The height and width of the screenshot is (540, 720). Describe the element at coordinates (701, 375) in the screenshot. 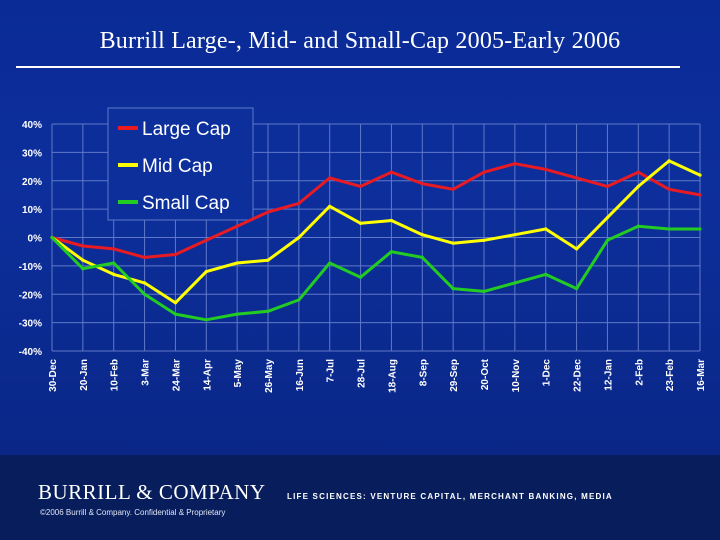

I see `x-tick-label: 16-Mar` at that location.